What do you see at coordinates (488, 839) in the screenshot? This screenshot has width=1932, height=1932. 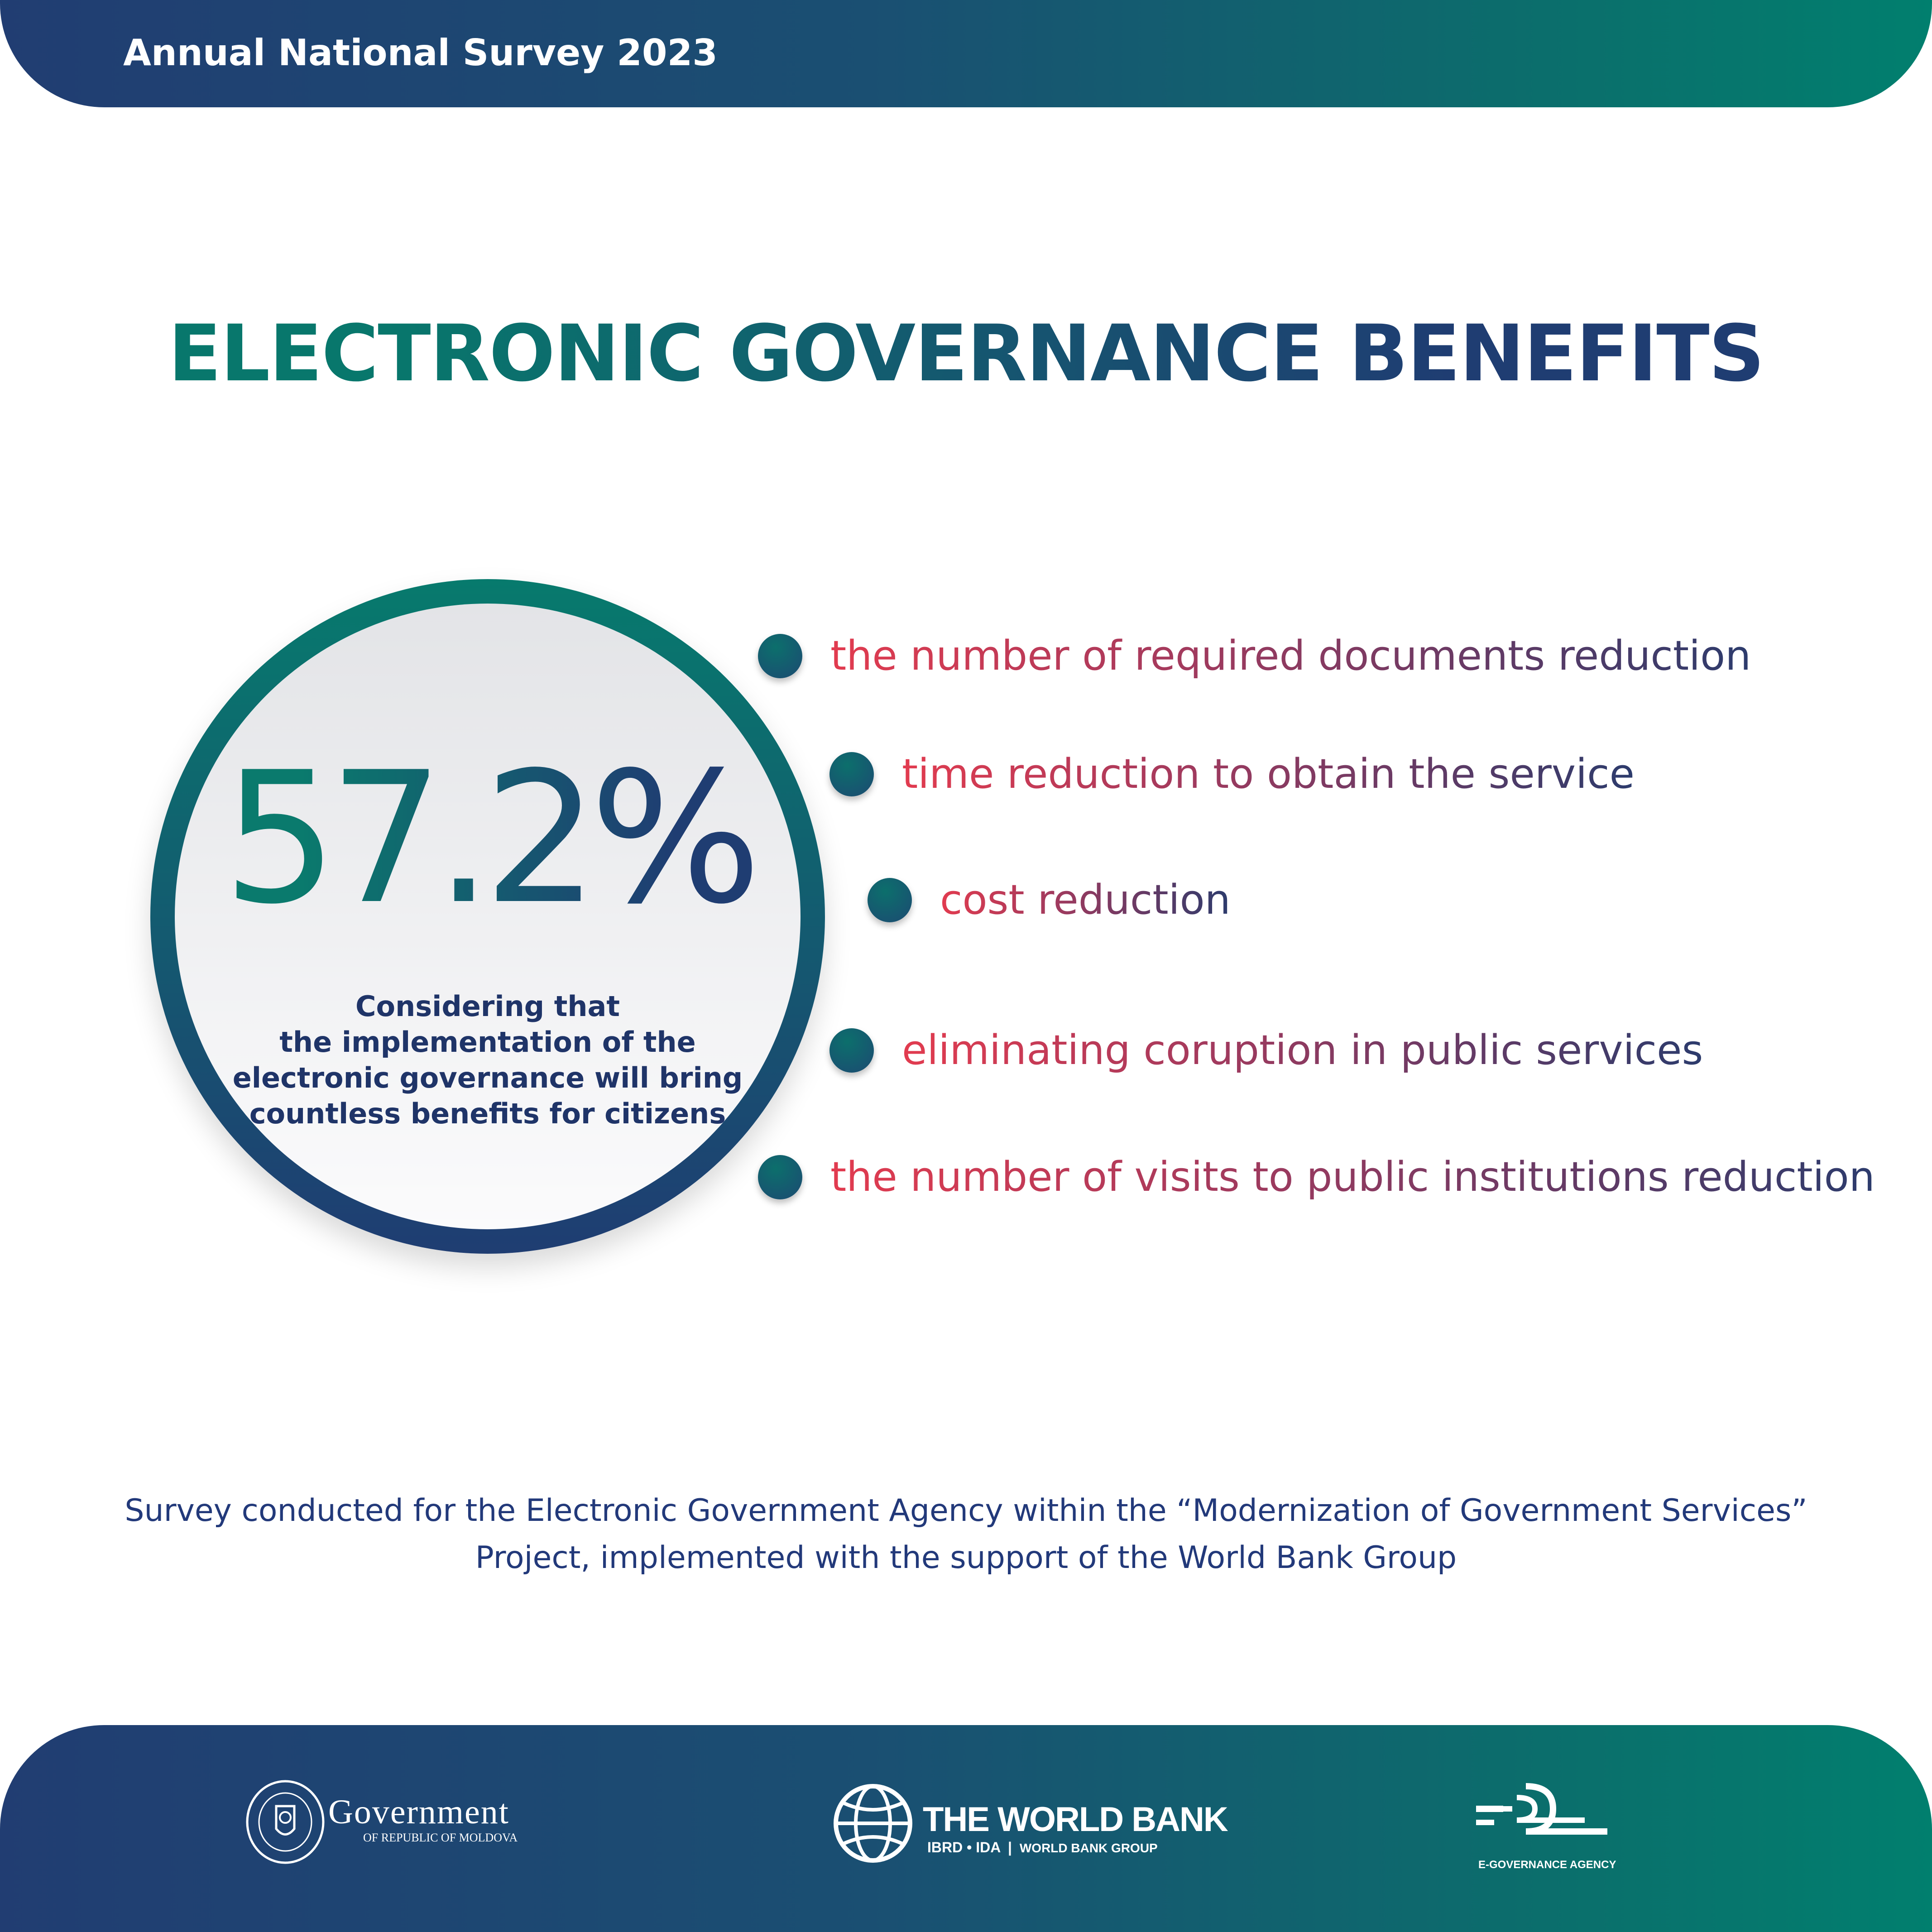 I see `stat-value: 57.2%` at bounding box center [488, 839].